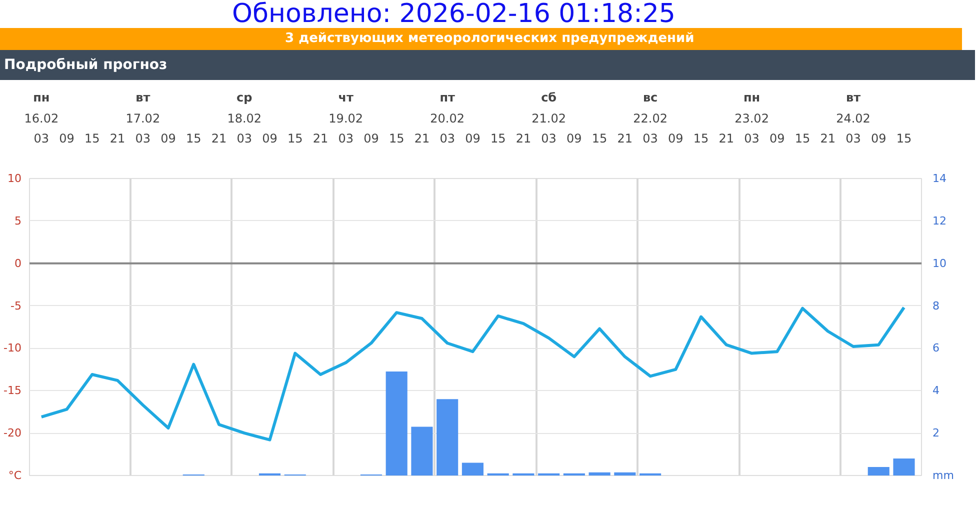 Image resolution: width=980 pixels, height=508 pixels. Describe the element at coordinates (18, 263) in the screenshot. I see `y-tick-label: 0` at that location.